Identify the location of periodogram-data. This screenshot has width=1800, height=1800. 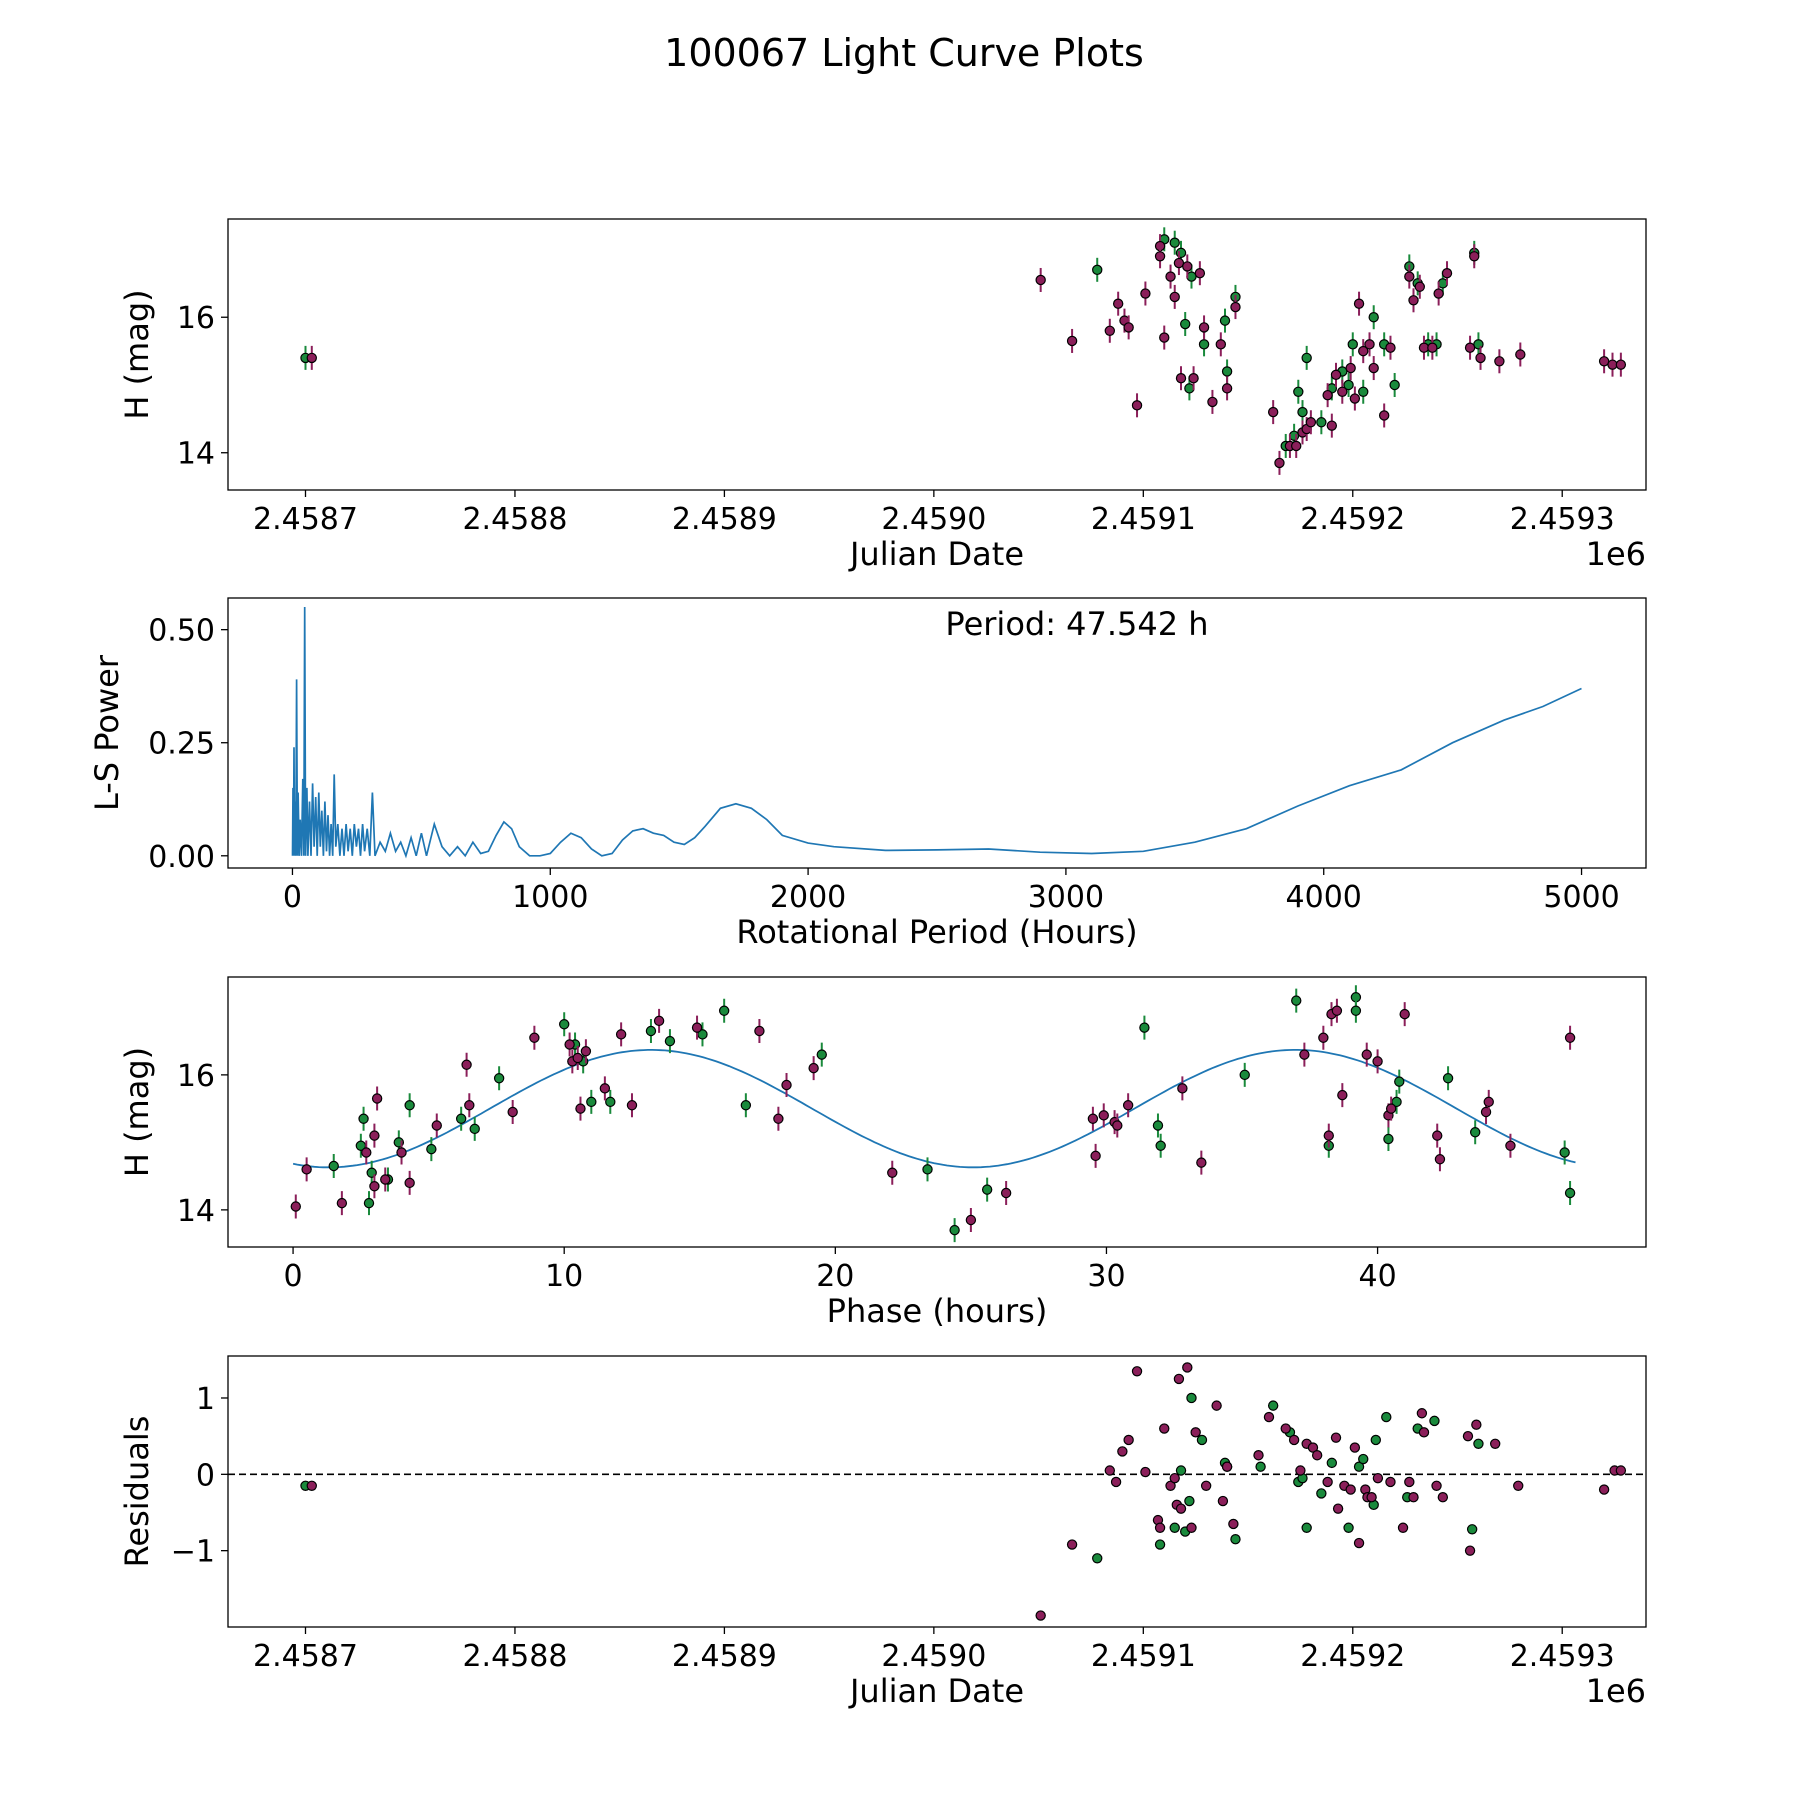
(936, 732).